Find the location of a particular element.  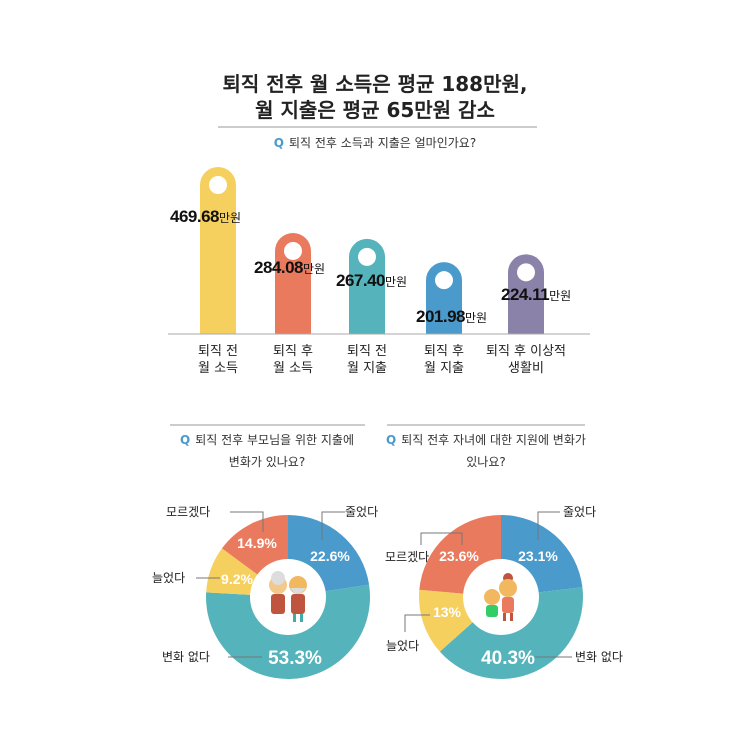

bar-value-label: 469.68만원 is located at coordinates (205, 216).